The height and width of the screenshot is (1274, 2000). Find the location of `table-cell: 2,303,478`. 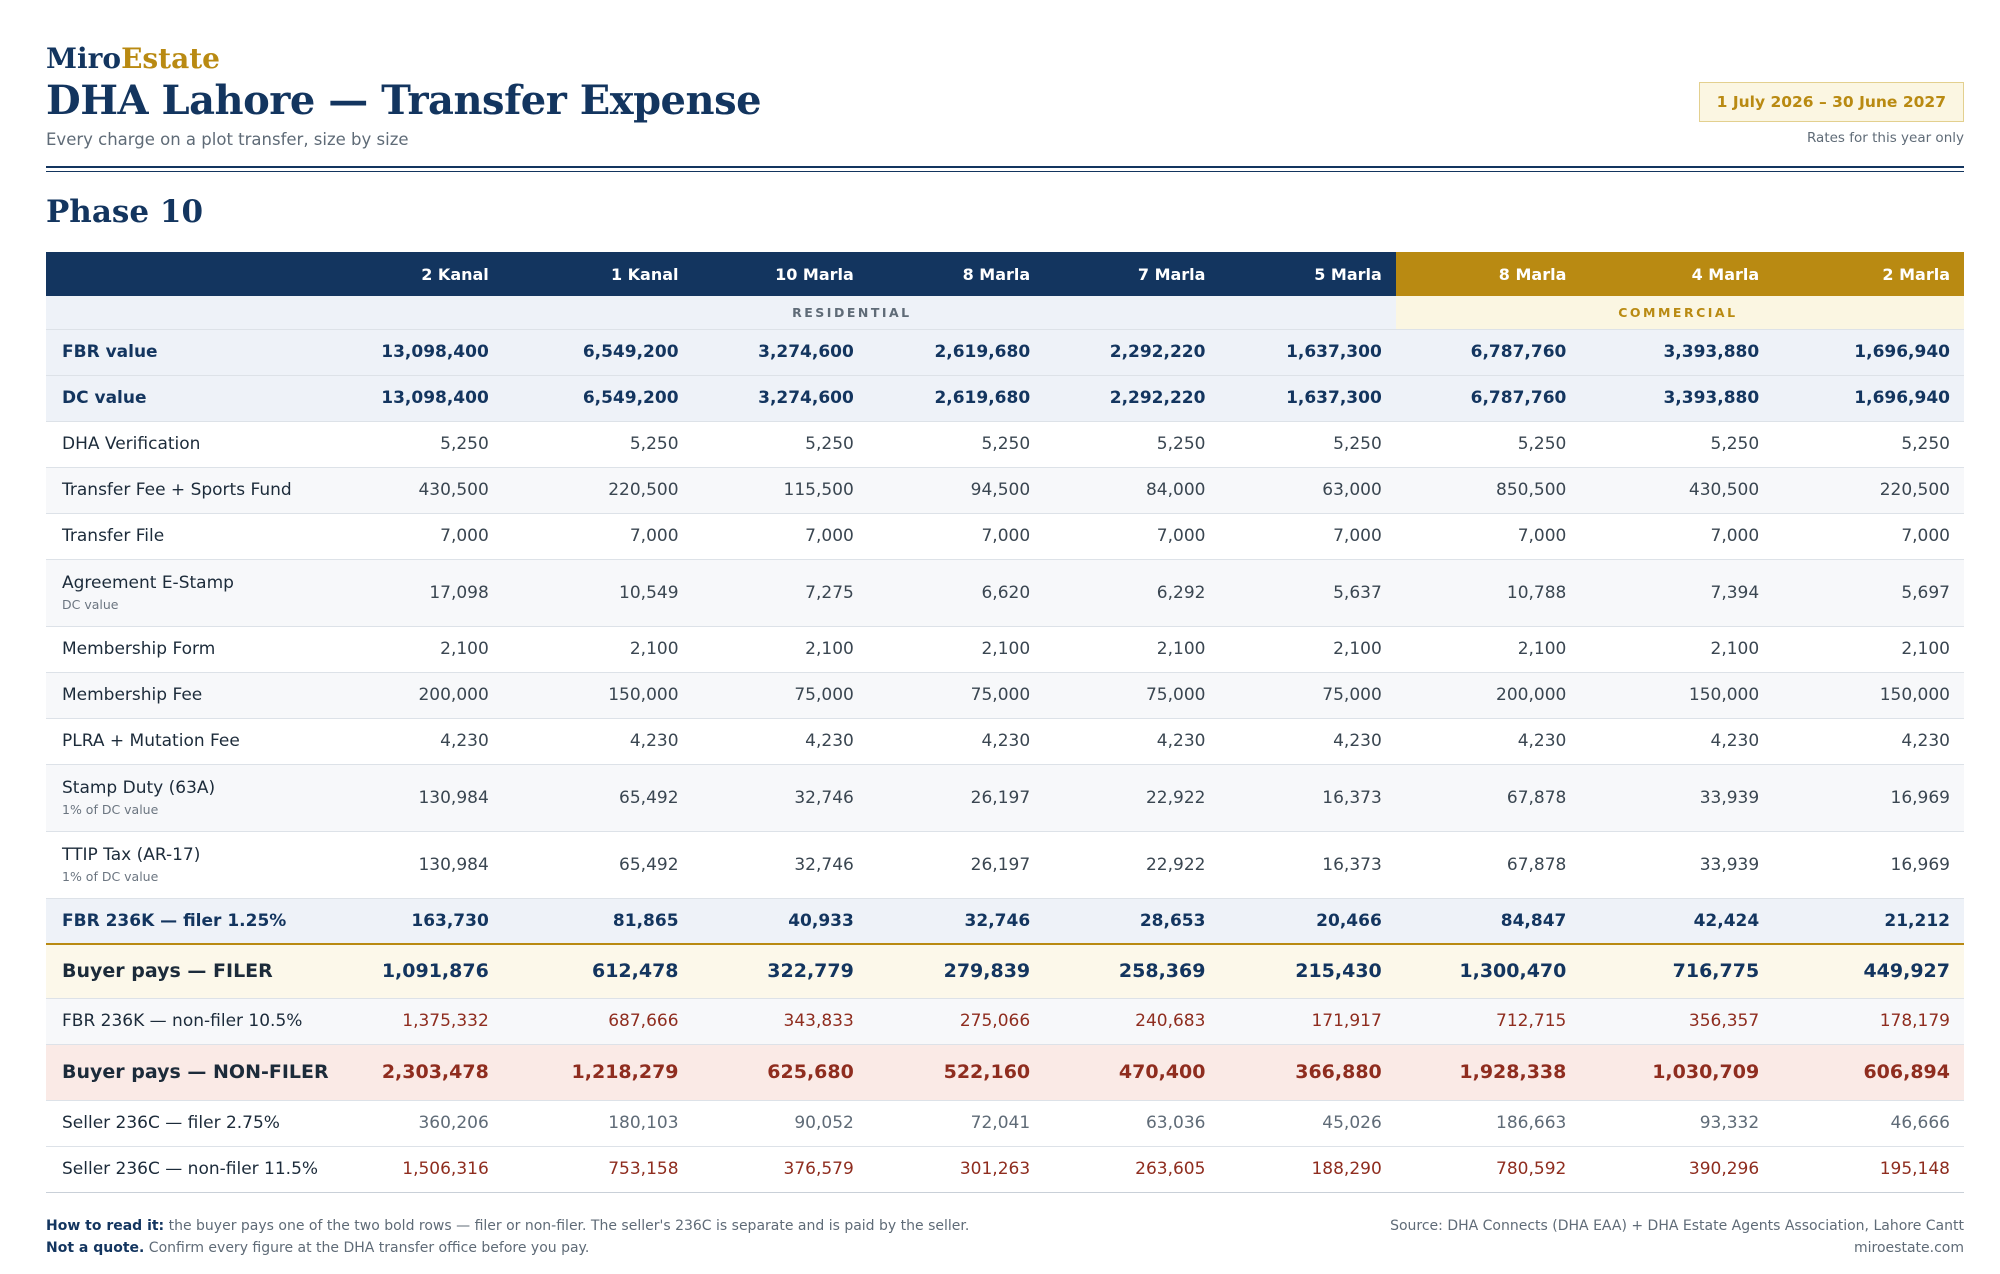

table-cell: 2,303,478 is located at coordinates (407, 1072).